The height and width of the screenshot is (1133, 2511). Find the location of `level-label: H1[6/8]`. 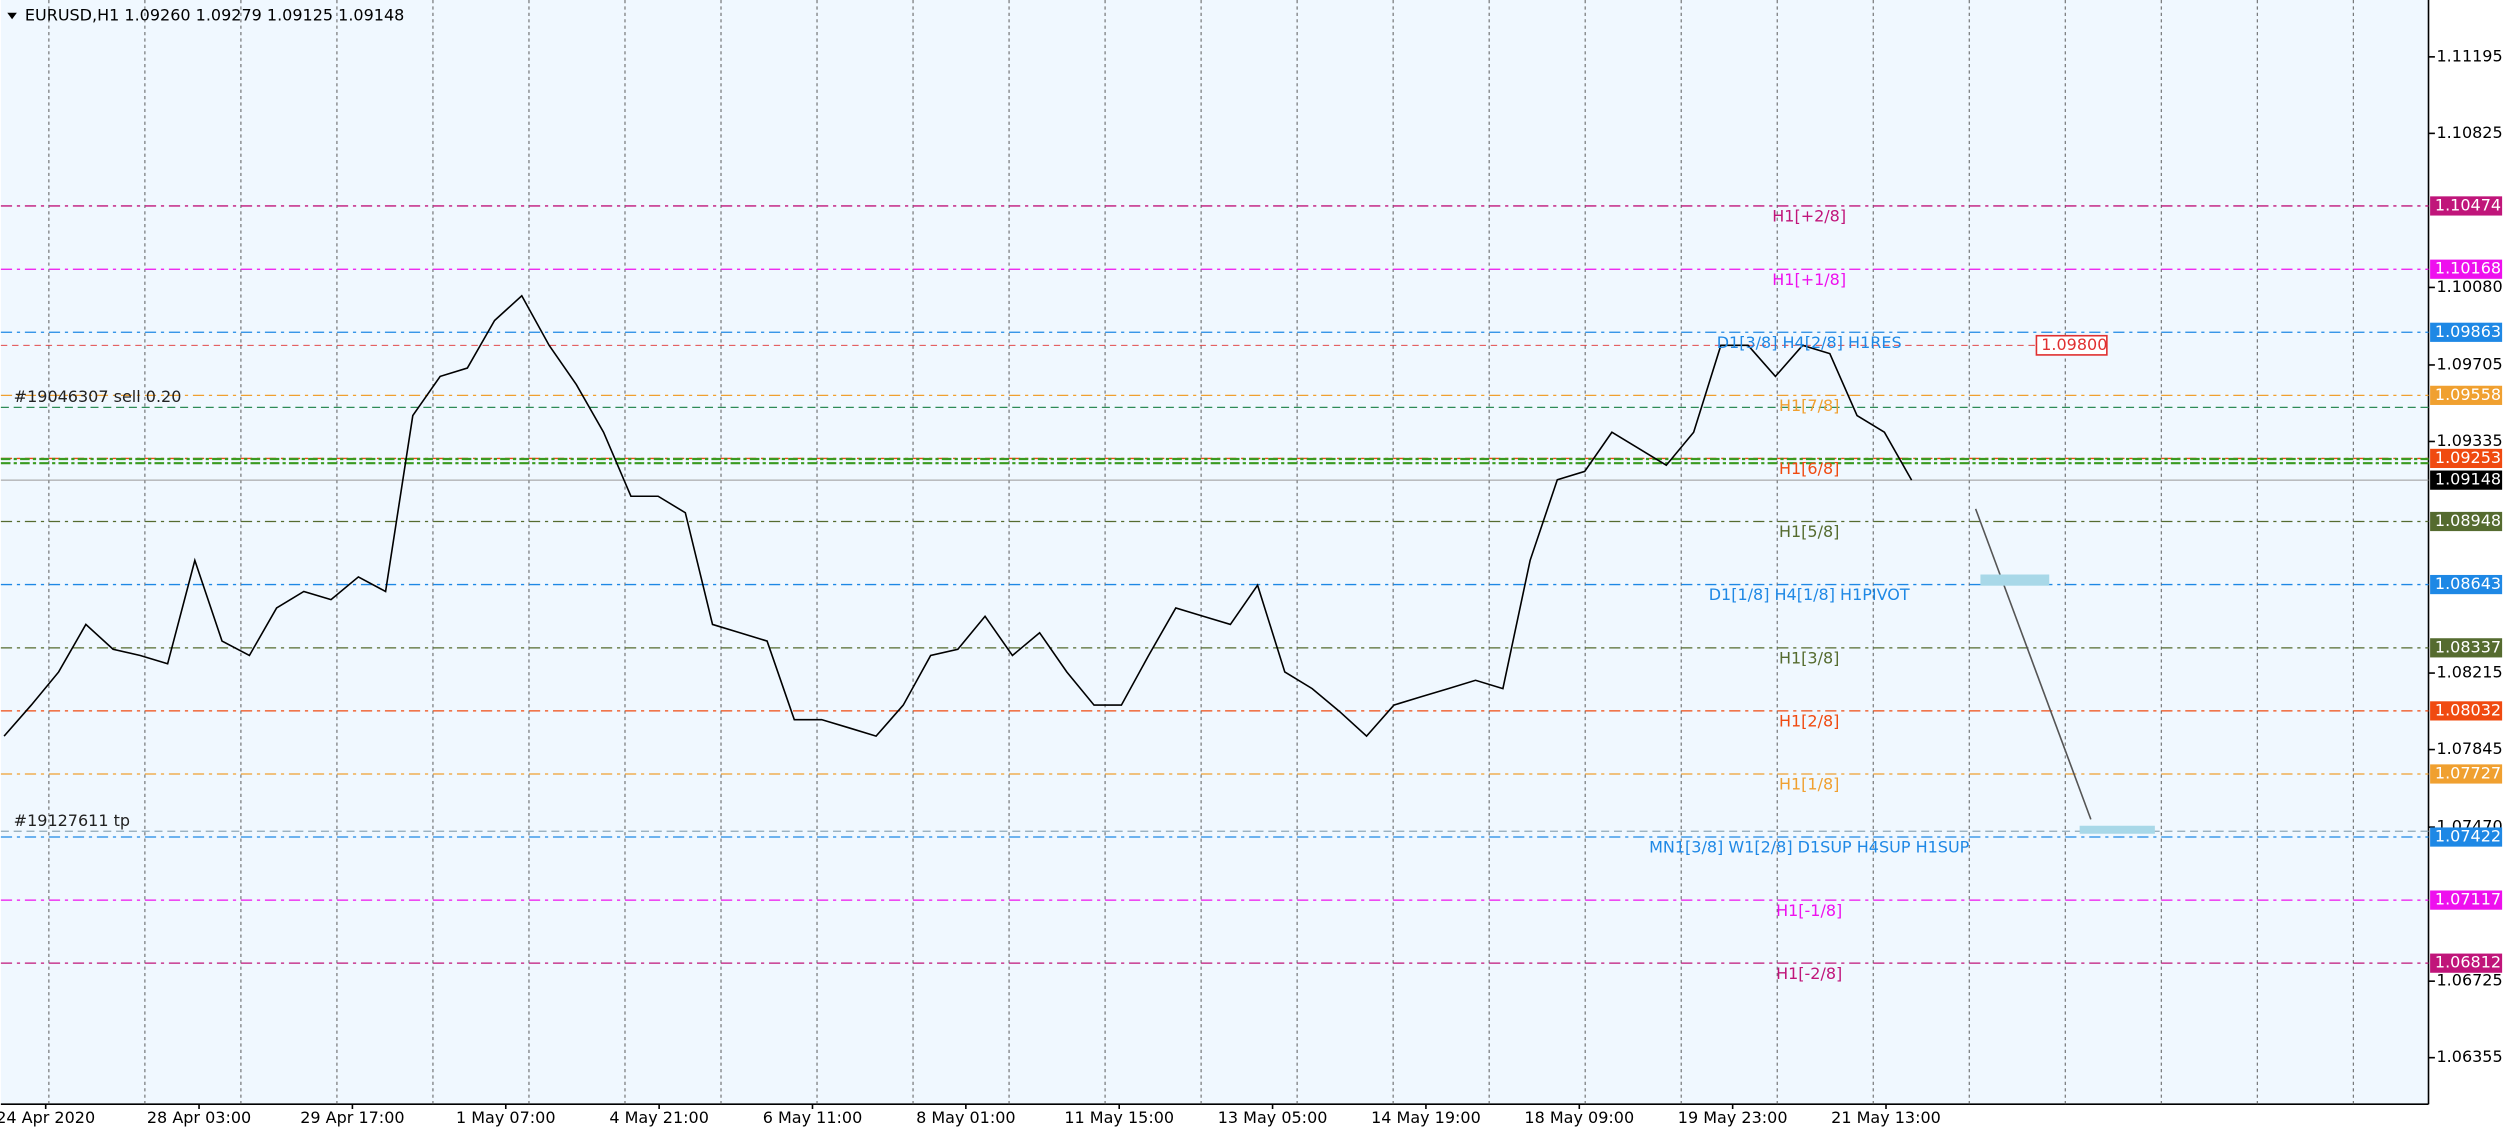

level-label: H1[6/8] is located at coordinates (1809, 468).